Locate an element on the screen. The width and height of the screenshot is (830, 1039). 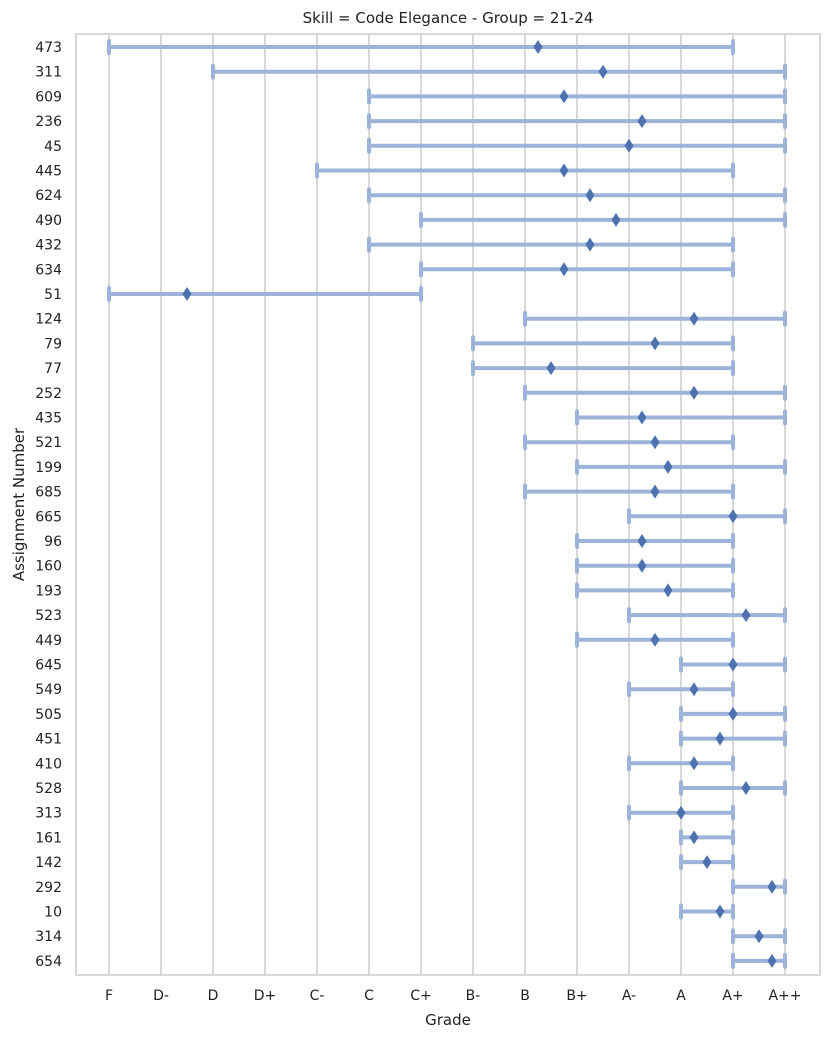
y-tick-label: 435 is located at coordinates (48, 419).